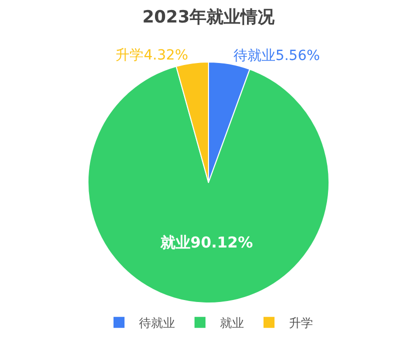 This screenshot has height=349, width=417. I want to click on data-label: 升学4.32%, so click(152, 55).